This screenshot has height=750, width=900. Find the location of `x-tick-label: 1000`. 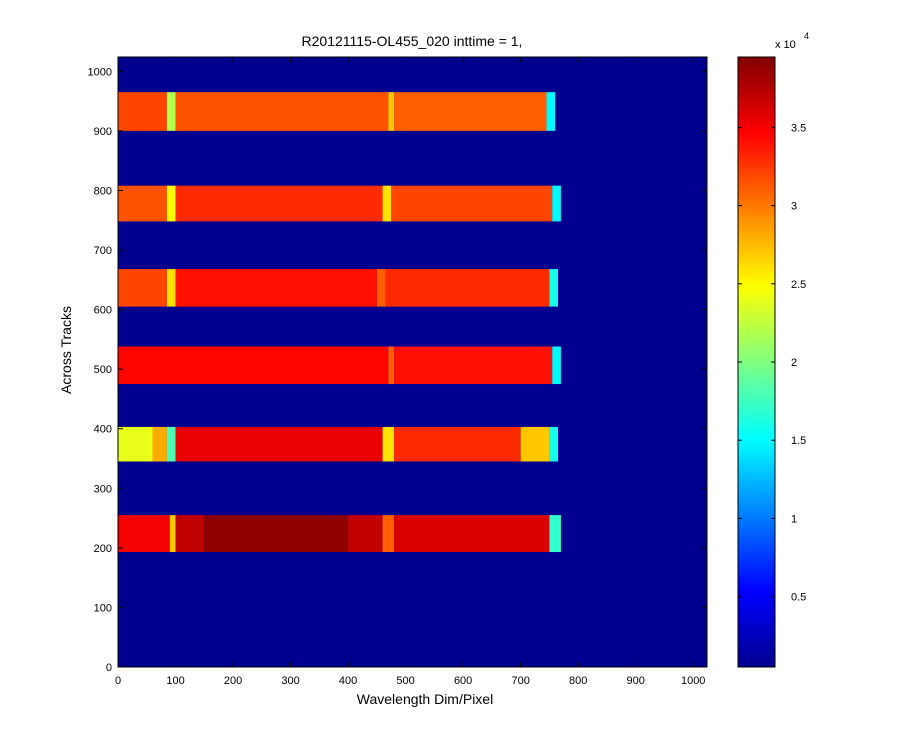

x-tick-label: 1000 is located at coordinates (693, 681).